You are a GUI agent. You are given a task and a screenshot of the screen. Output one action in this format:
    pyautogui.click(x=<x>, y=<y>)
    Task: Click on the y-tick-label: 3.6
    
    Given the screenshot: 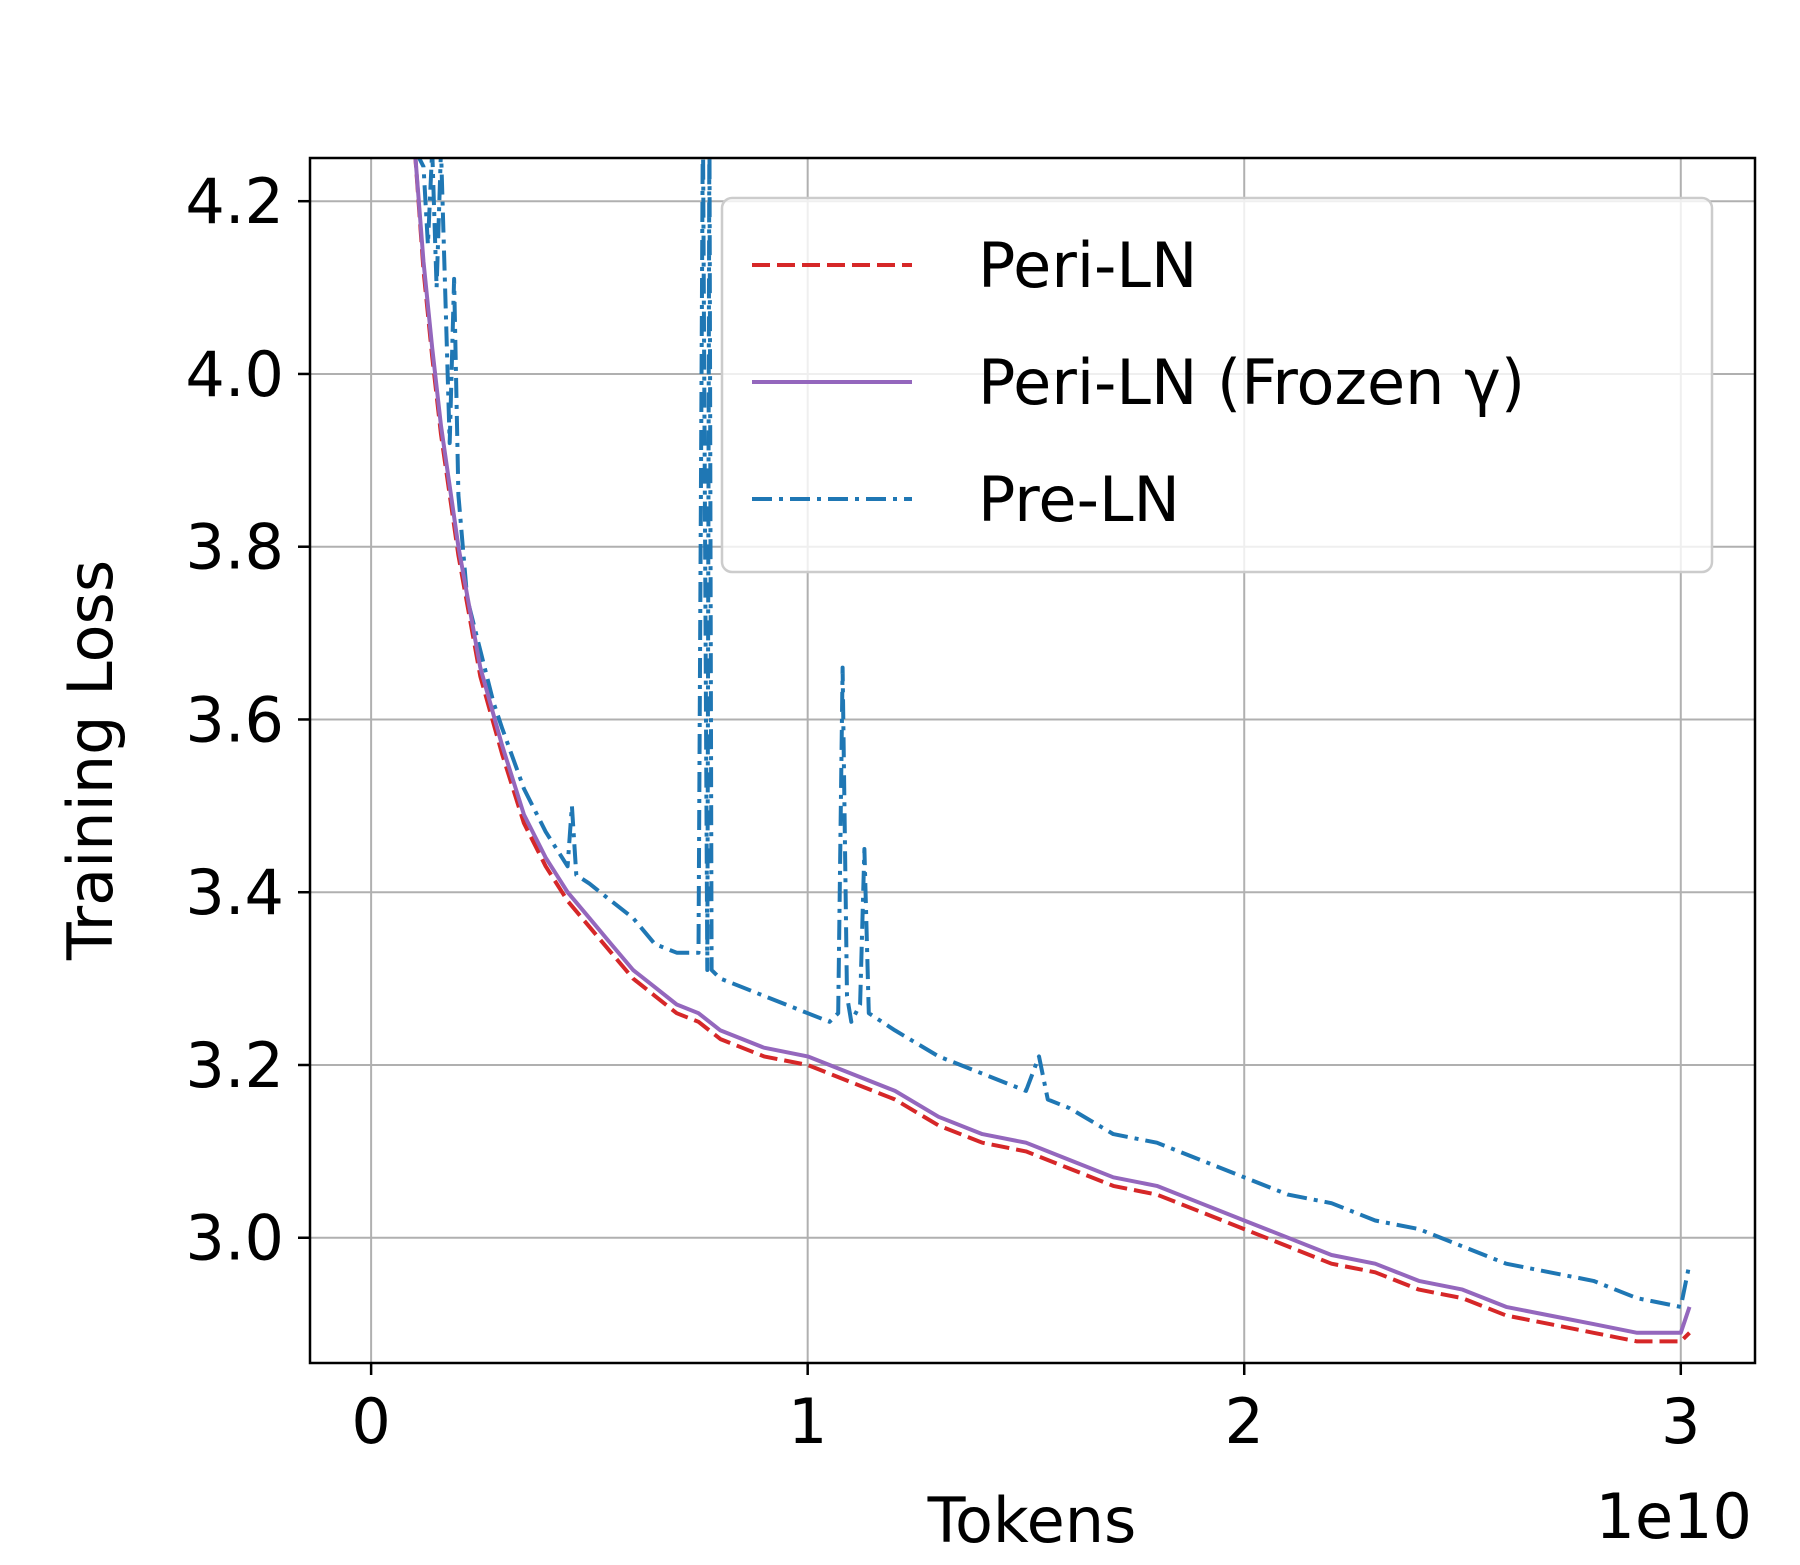 What is the action you would take?
    pyautogui.click(x=234, y=719)
    